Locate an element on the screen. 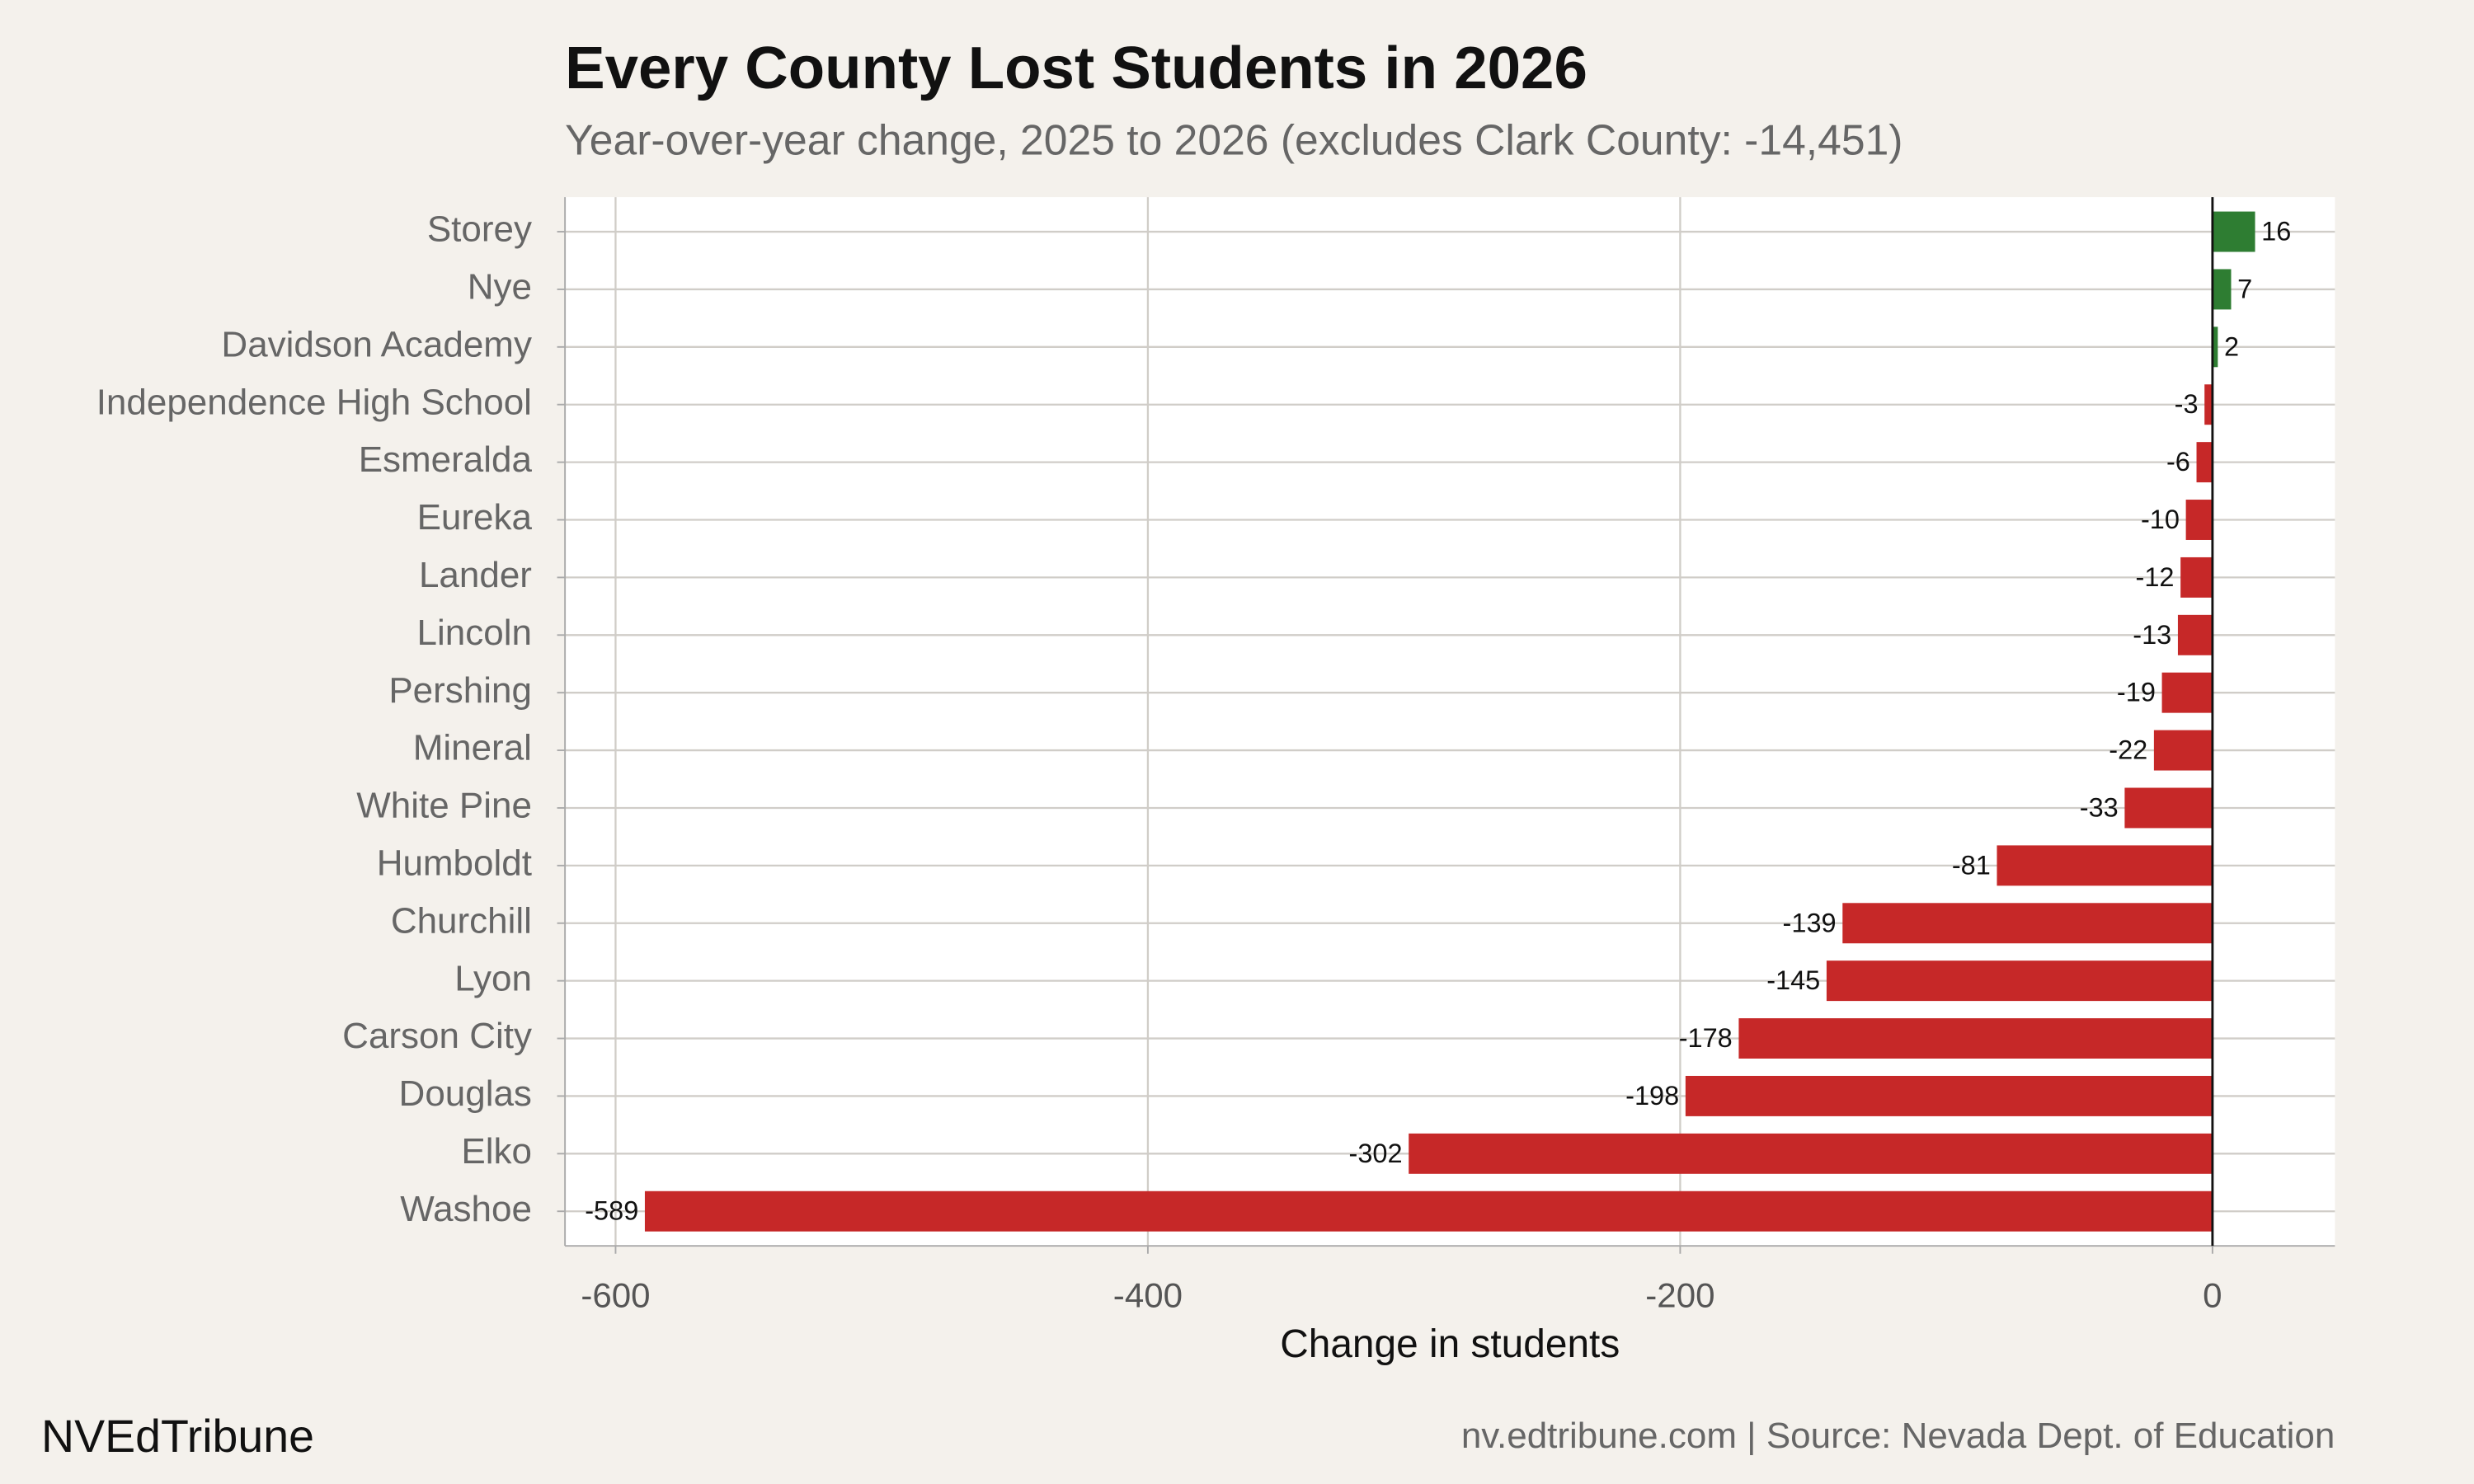 The image size is (2474, 1484). value-label: -145 is located at coordinates (1793, 980).